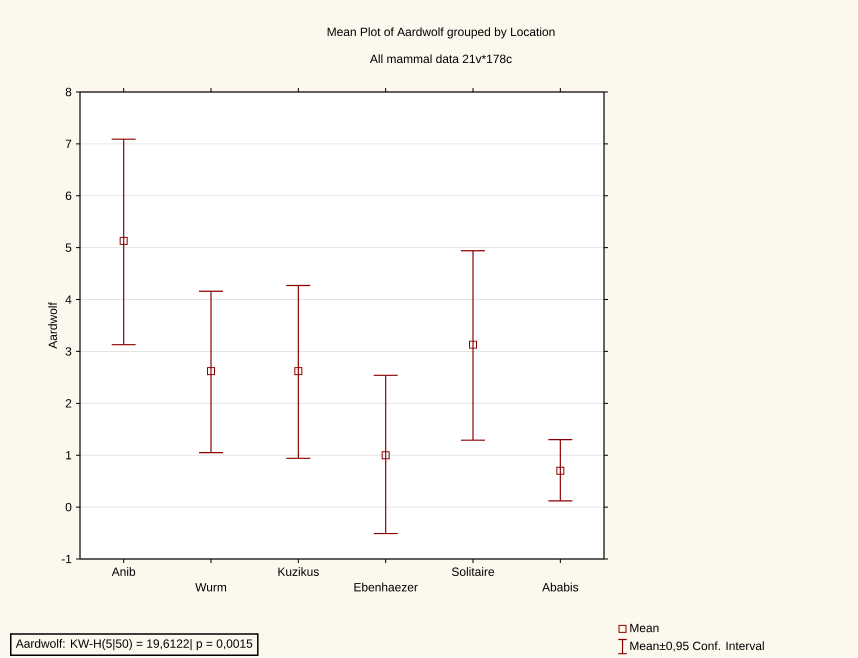 Image resolution: width=858 pixels, height=658 pixels. I want to click on y-tick-label: 8, so click(69, 92).